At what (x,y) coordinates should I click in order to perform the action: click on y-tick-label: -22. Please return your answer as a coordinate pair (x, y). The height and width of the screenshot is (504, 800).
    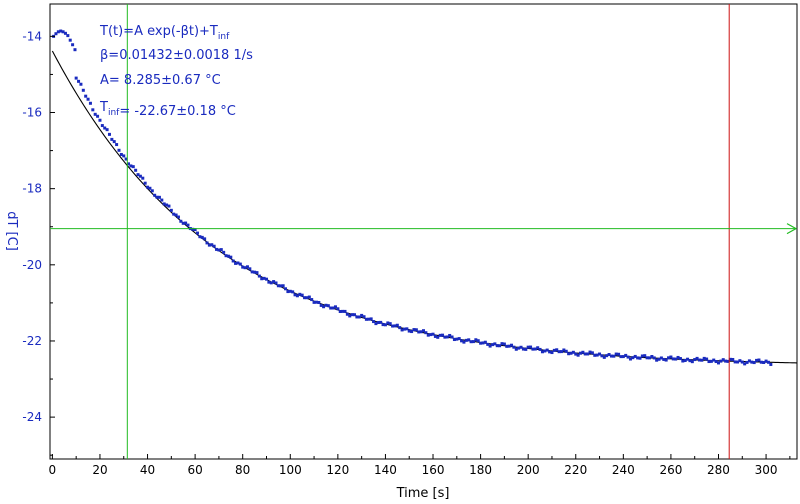
    Looking at the image, I should click on (32, 341).